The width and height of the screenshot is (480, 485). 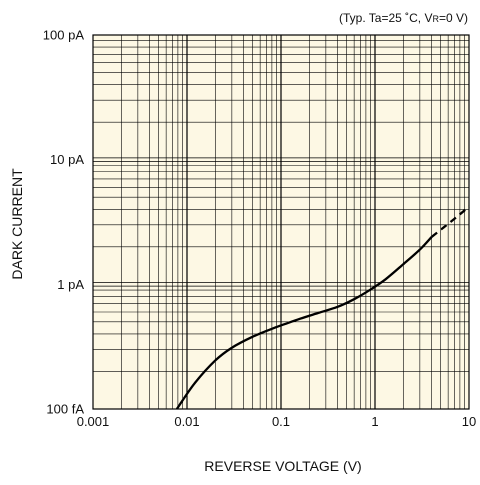 I want to click on x-tick-label: 0.1, so click(x=281, y=421).